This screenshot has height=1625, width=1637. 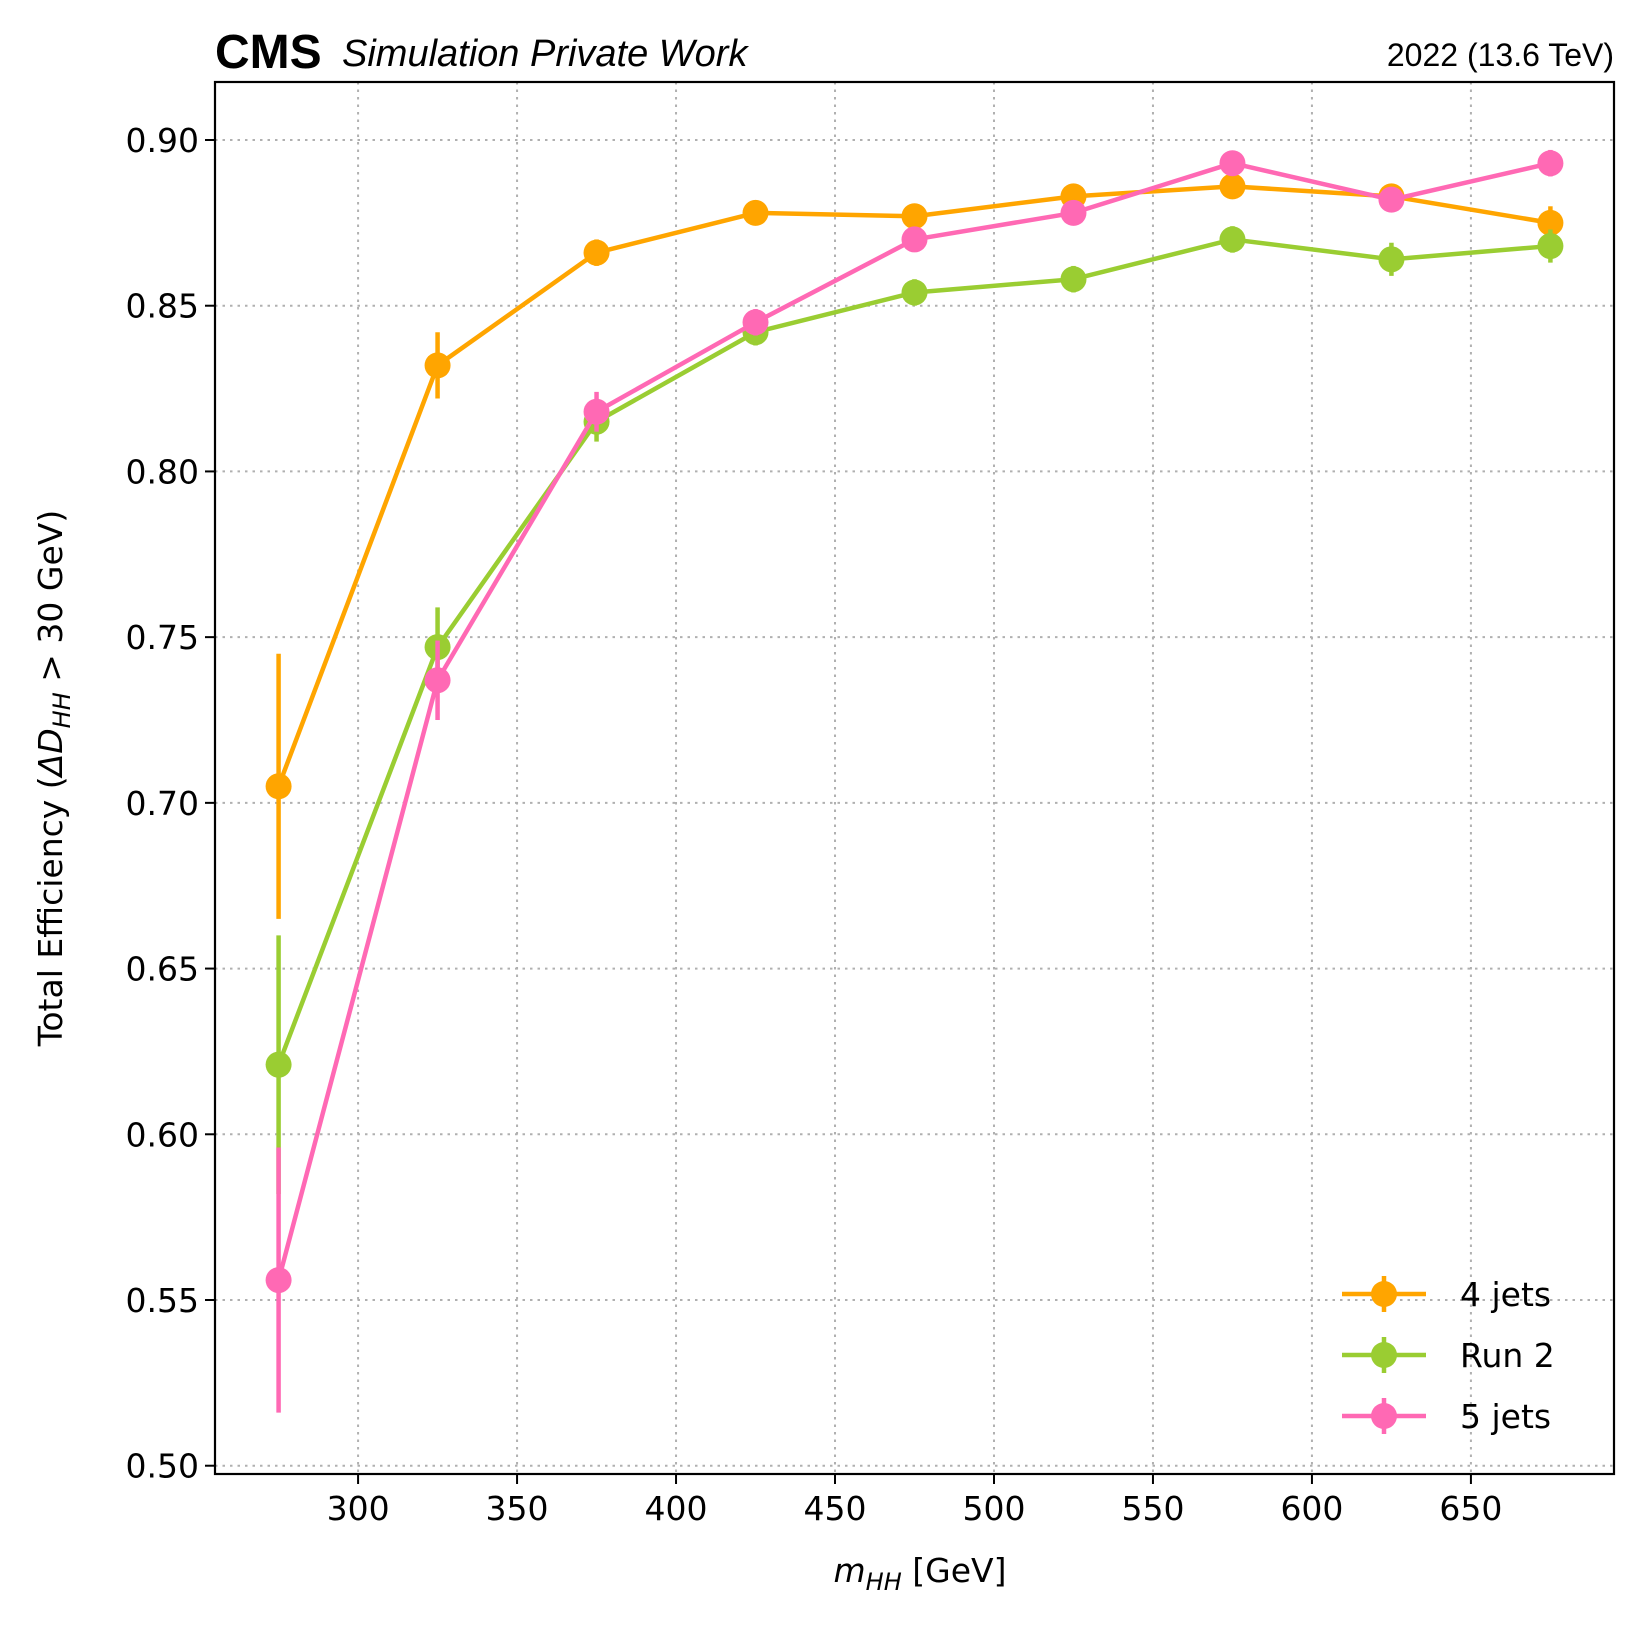 What do you see at coordinates (358, 1508) in the screenshot?
I see `x-tick-label: 300` at bounding box center [358, 1508].